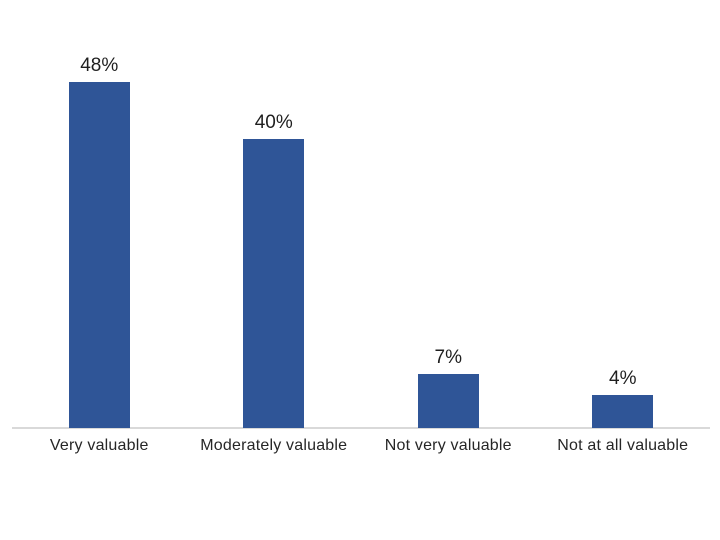 The image size is (720, 540). What do you see at coordinates (361, 428) in the screenshot?
I see `x-axis-line` at bounding box center [361, 428].